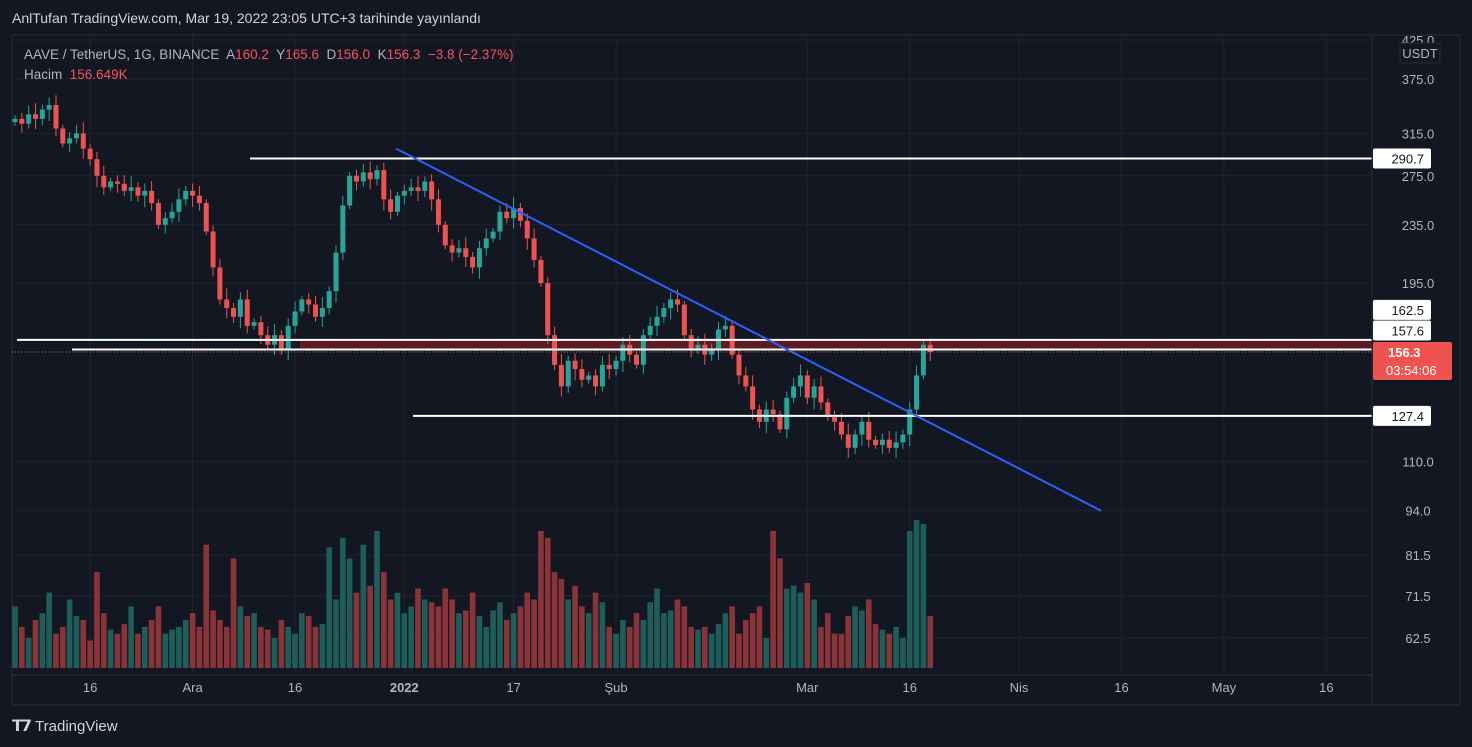 This screenshot has width=1472, height=747. I want to click on price-tick-label: 235.0, so click(1418, 225).